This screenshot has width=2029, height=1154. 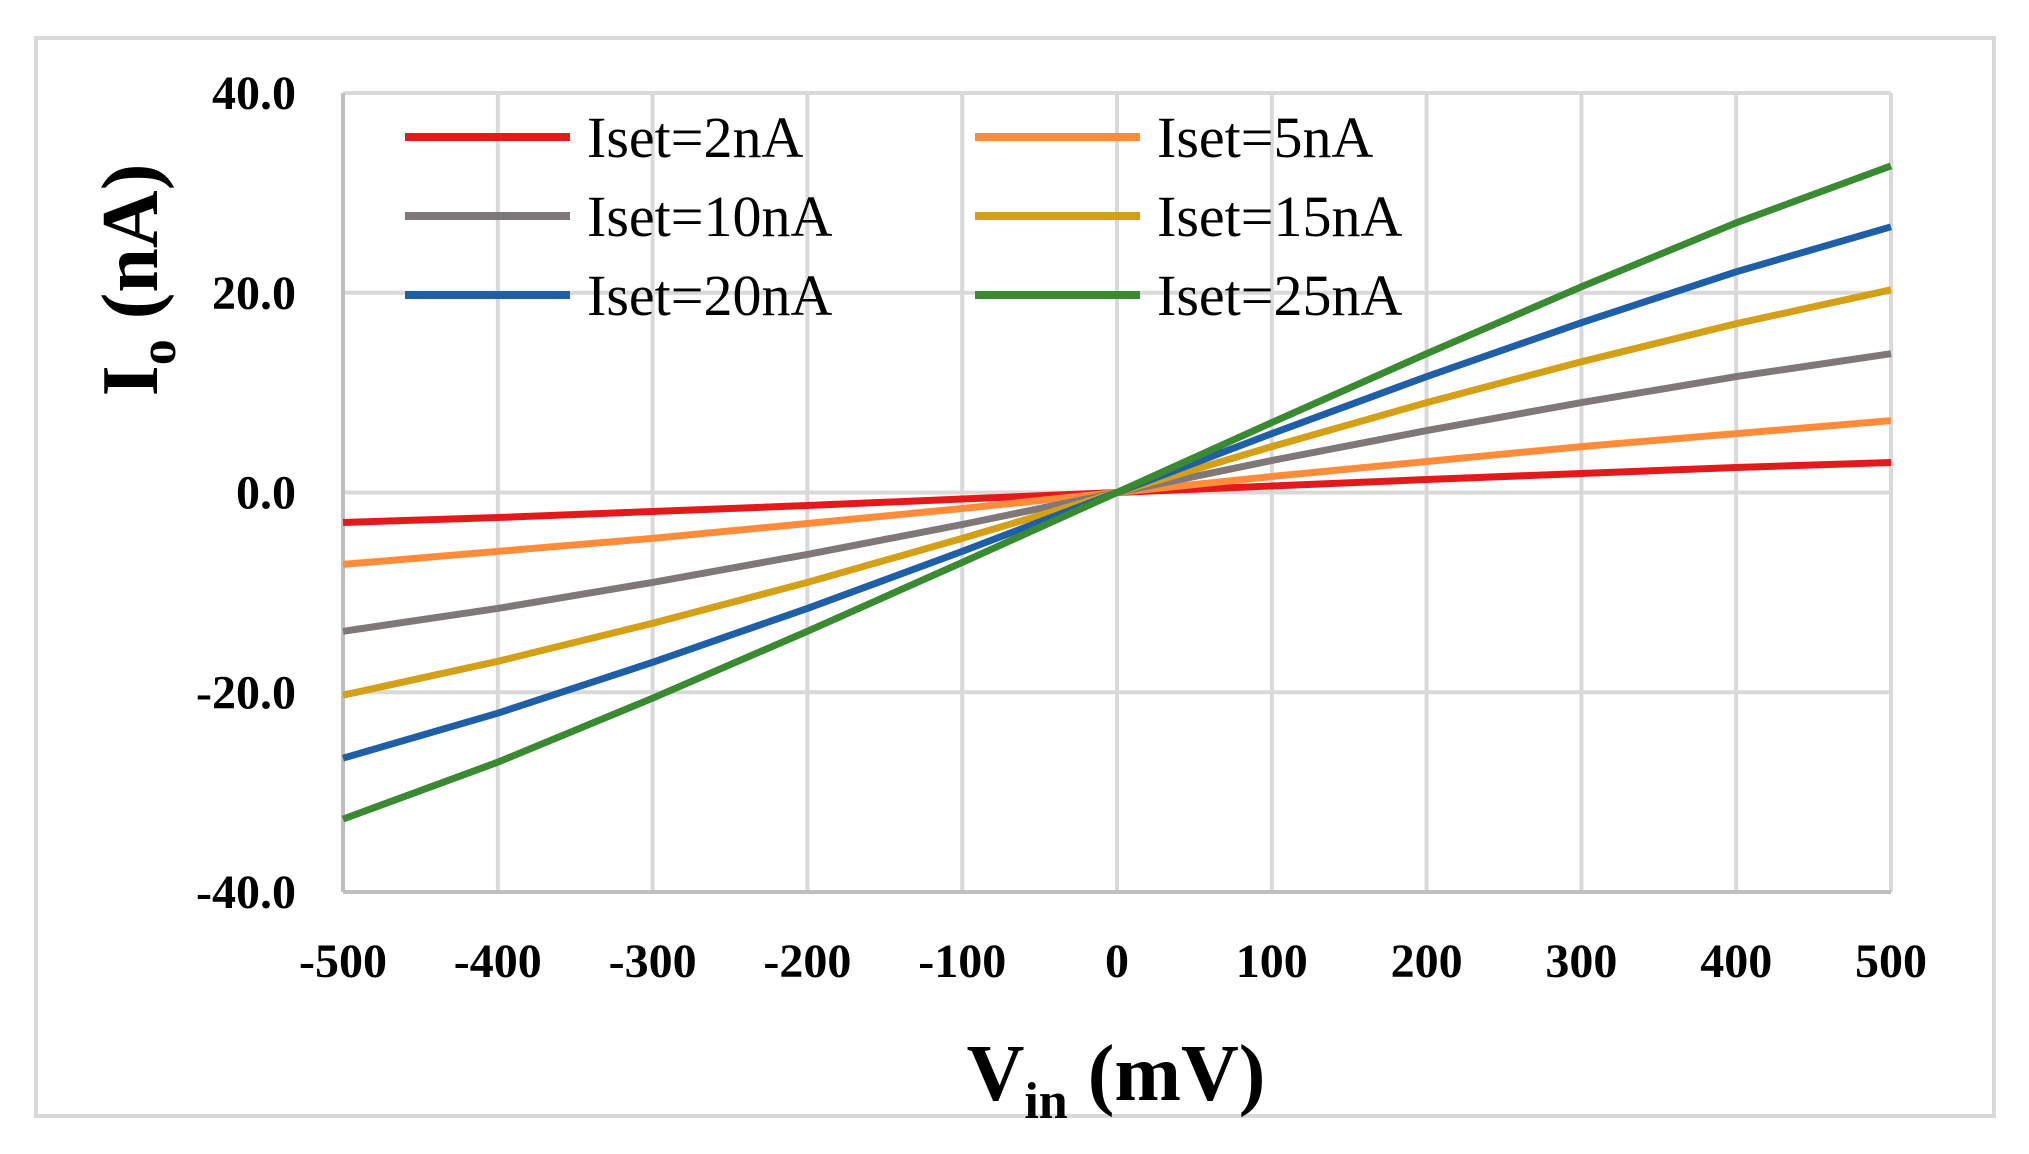 What do you see at coordinates (1272, 961) in the screenshot?
I see `x-tick-label: 100` at bounding box center [1272, 961].